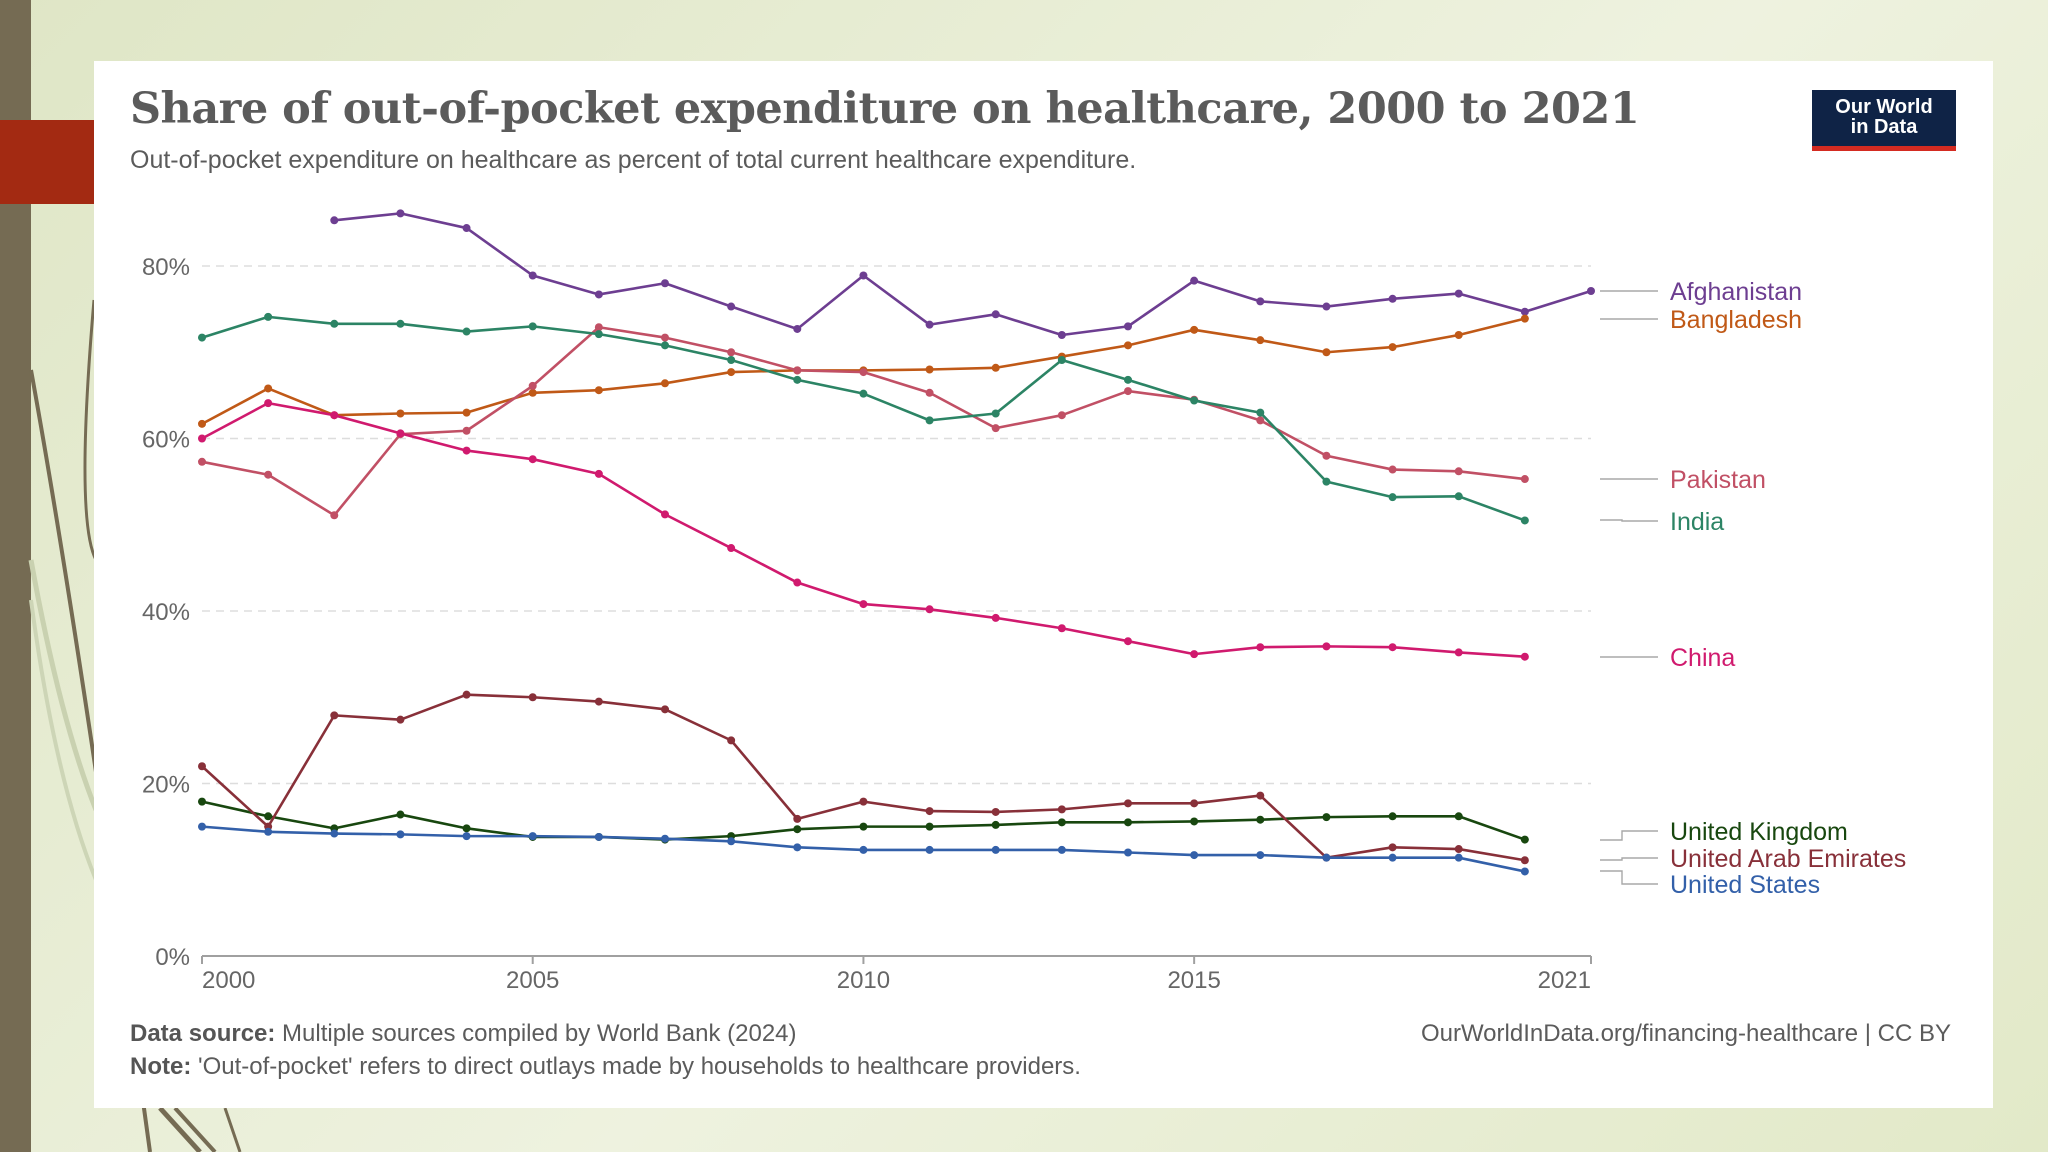 The width and height of the screenshot is (2048, 1152). I want to click on series-line-afghanistan, so click(963, 274).